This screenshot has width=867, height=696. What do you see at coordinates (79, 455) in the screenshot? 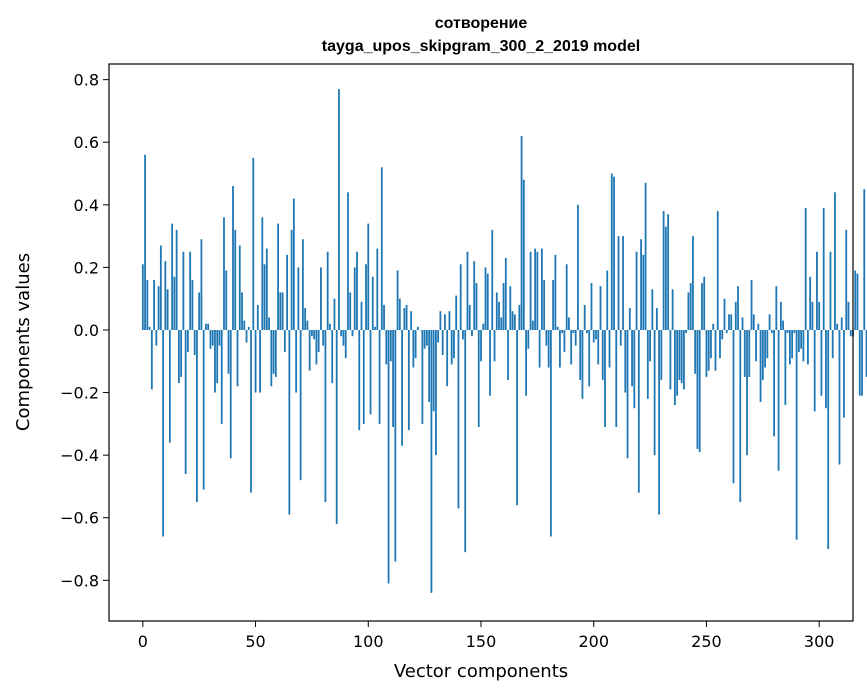
I see `y-tick-label: −0.4` at bounding box center [79, 455].